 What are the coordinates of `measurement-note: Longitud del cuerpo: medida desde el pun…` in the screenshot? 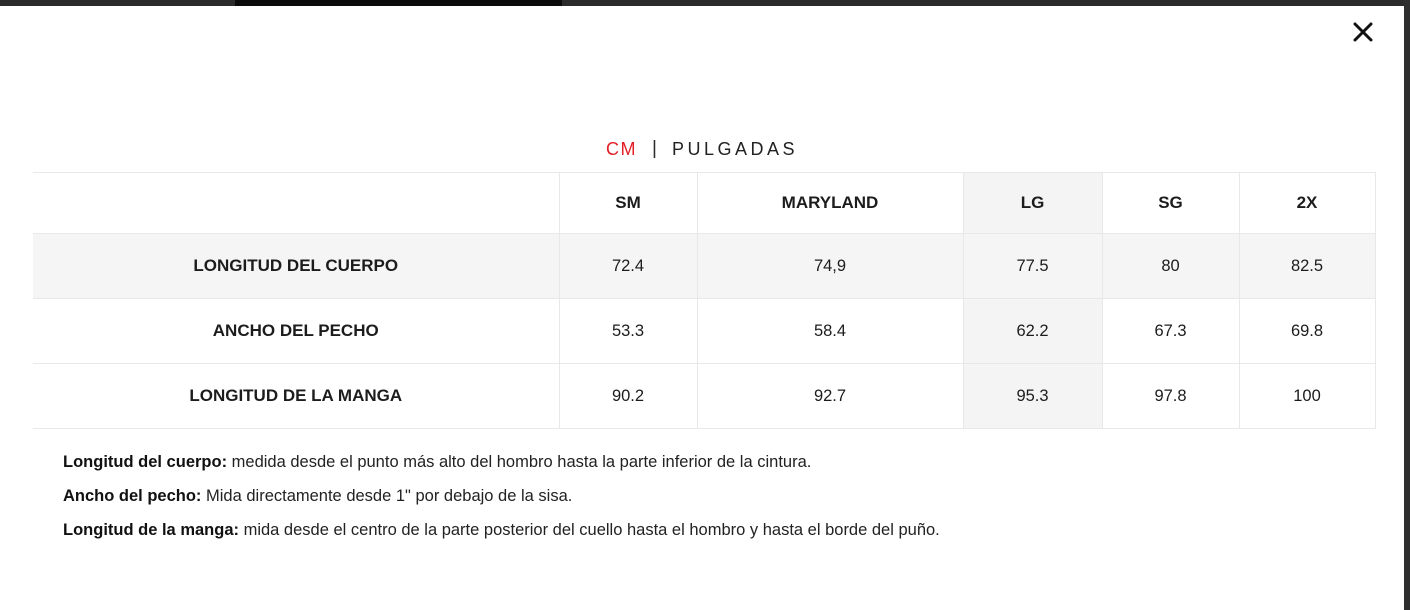 It's located at (437, 462).